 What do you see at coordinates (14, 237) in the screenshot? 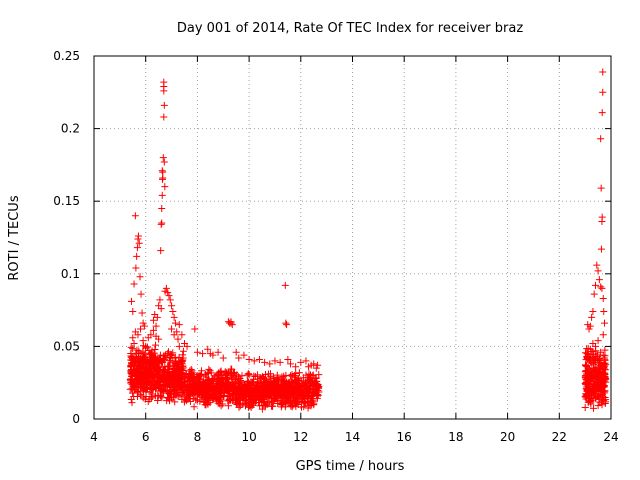
I see `y-axis-title: ROTI / TECUs` at bounding box center [14, 237].